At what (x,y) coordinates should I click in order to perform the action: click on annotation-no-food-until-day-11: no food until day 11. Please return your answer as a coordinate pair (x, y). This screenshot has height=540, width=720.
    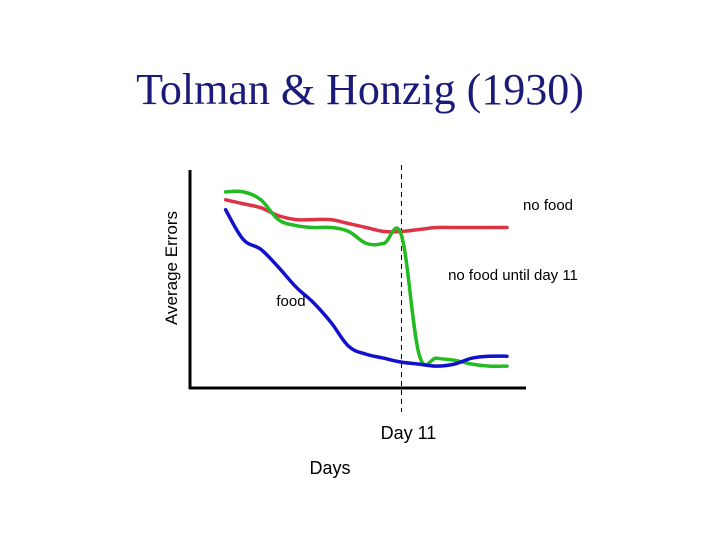
    Looking at the image, I should click on (513, 275).